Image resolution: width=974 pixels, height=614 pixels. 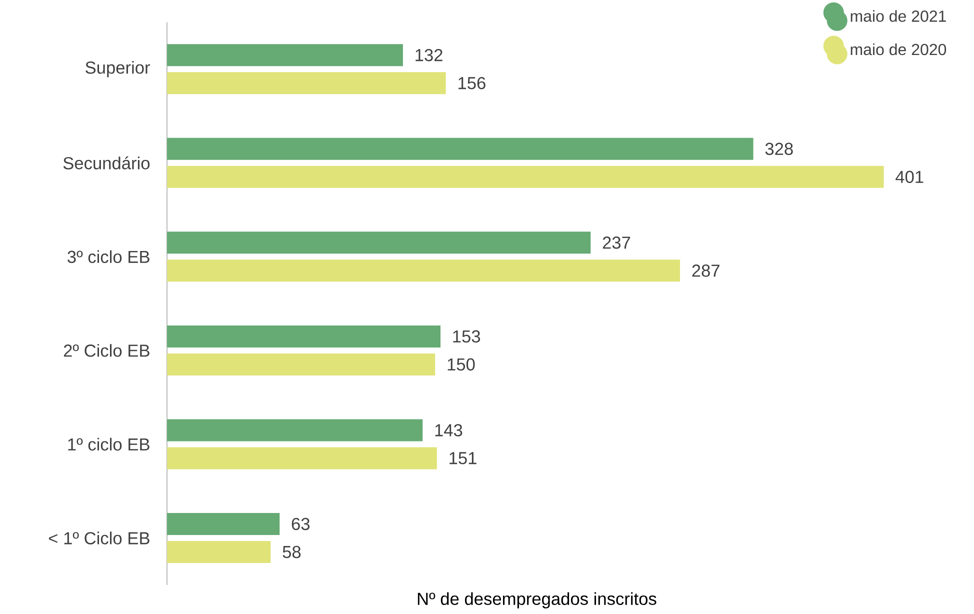 What do you see at coordinates (107, 350) in the screenshot?
I see `y-tick-label: 2º Ciclo EB` at bounding box center [107, 350].